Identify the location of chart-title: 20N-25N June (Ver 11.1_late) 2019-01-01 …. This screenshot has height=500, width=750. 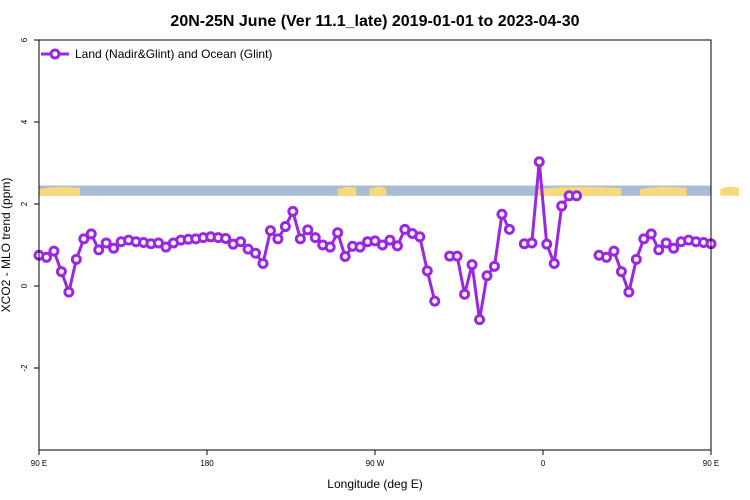
(374, 21).